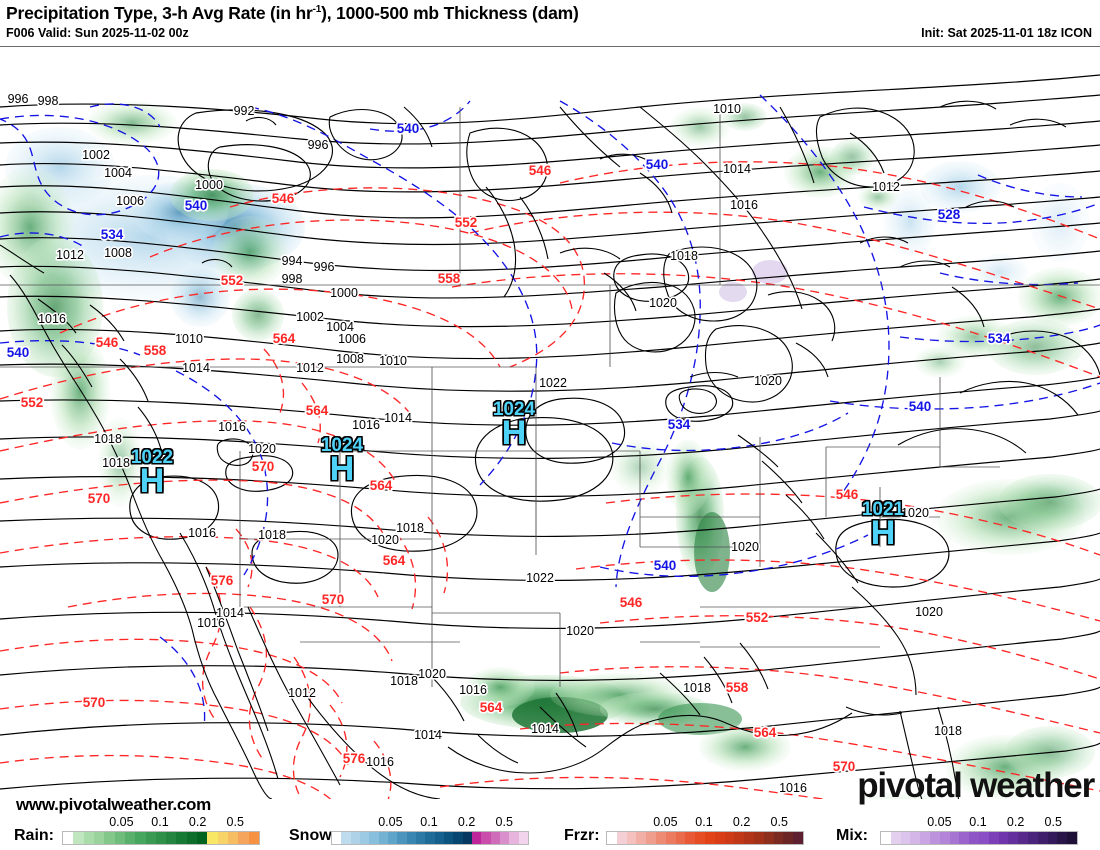 This screenshot has width=1100, height=850. I want to click on page-title-exponent: -1, so click(317, 10).